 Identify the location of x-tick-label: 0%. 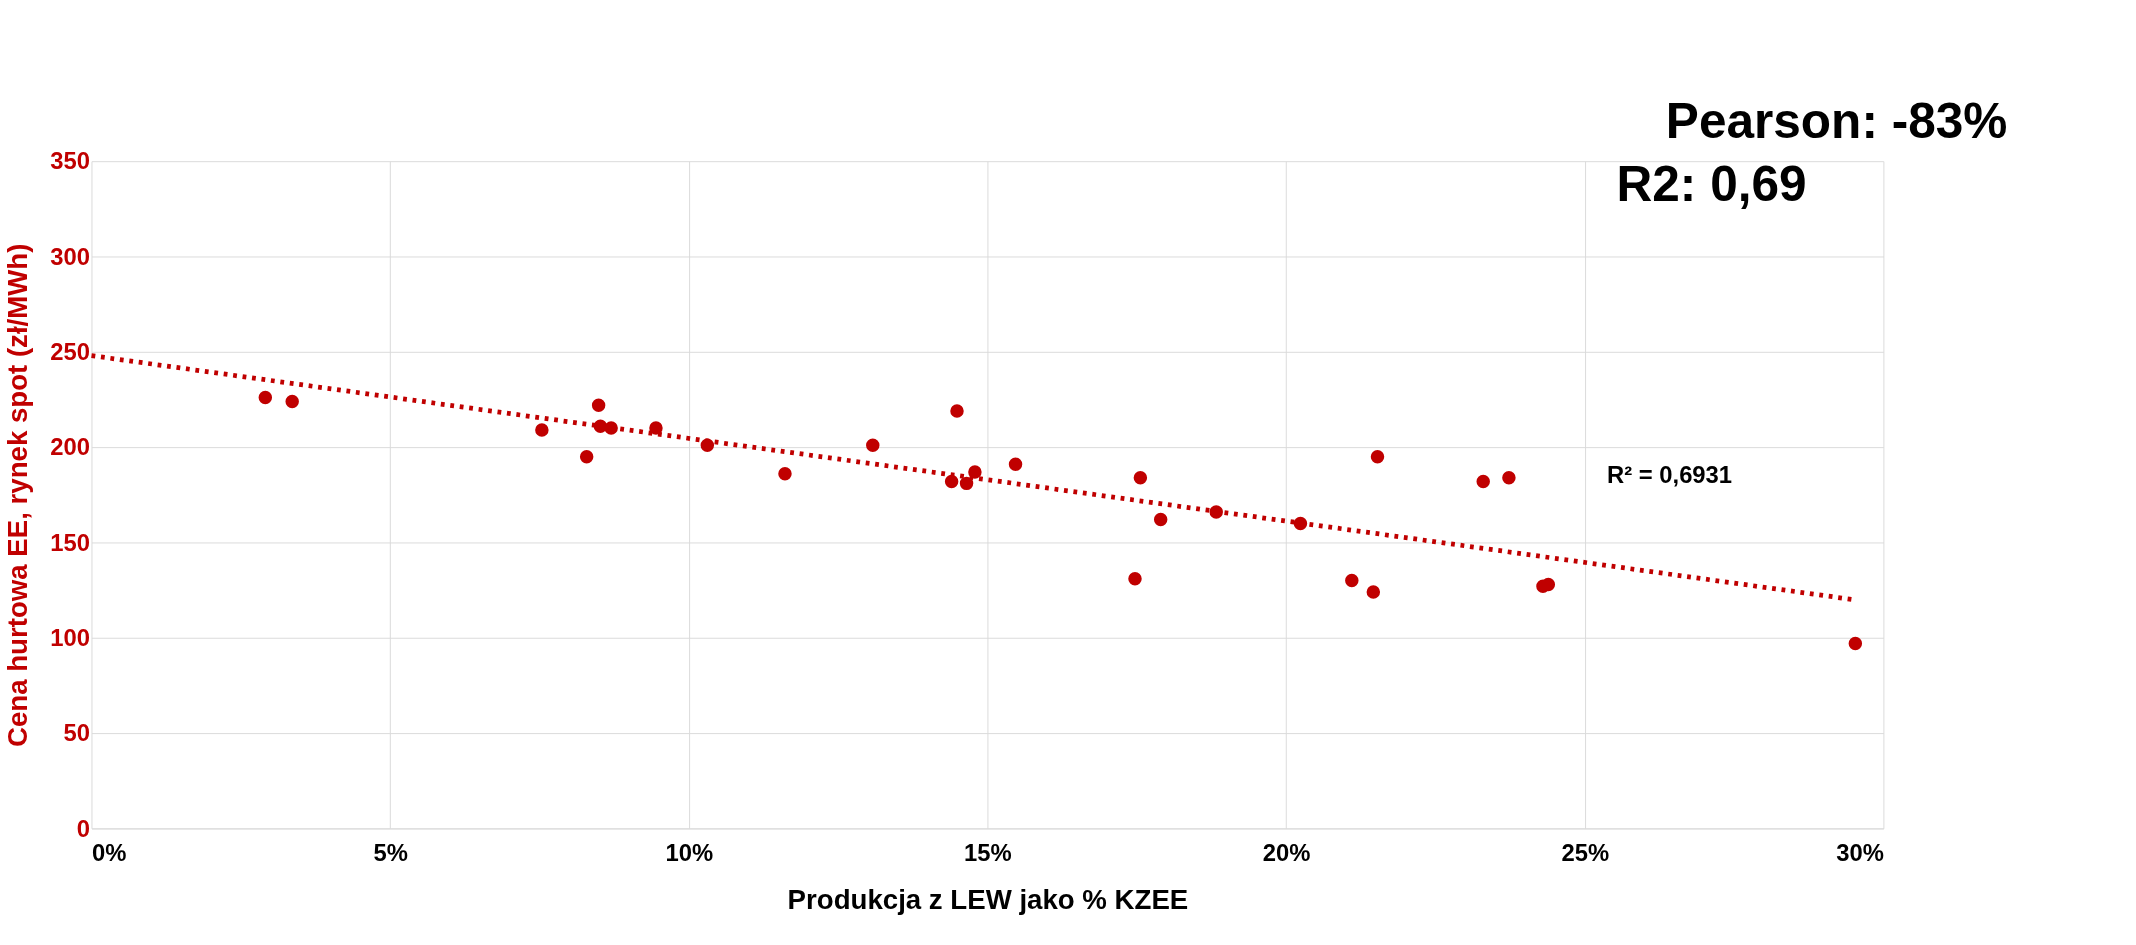
(109, 853).